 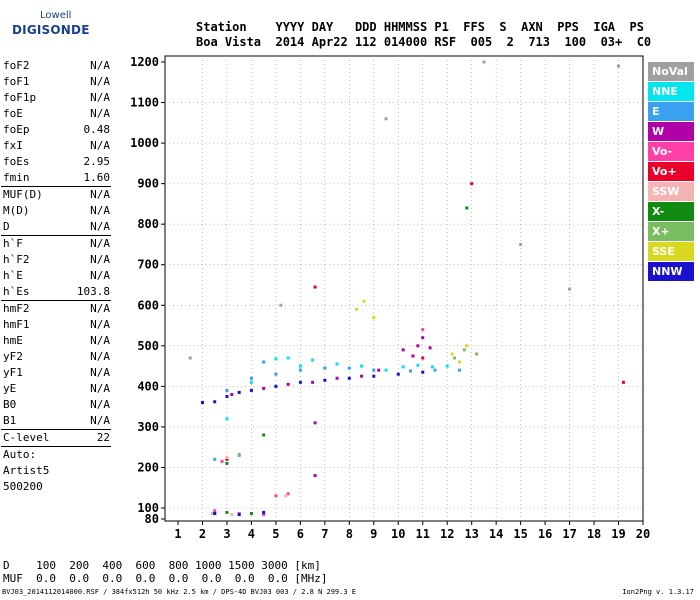 What do you see at coordinates (594, 534) in the screenshot?
I see `x-tick-label: 18` at bounding box center [594, 534].